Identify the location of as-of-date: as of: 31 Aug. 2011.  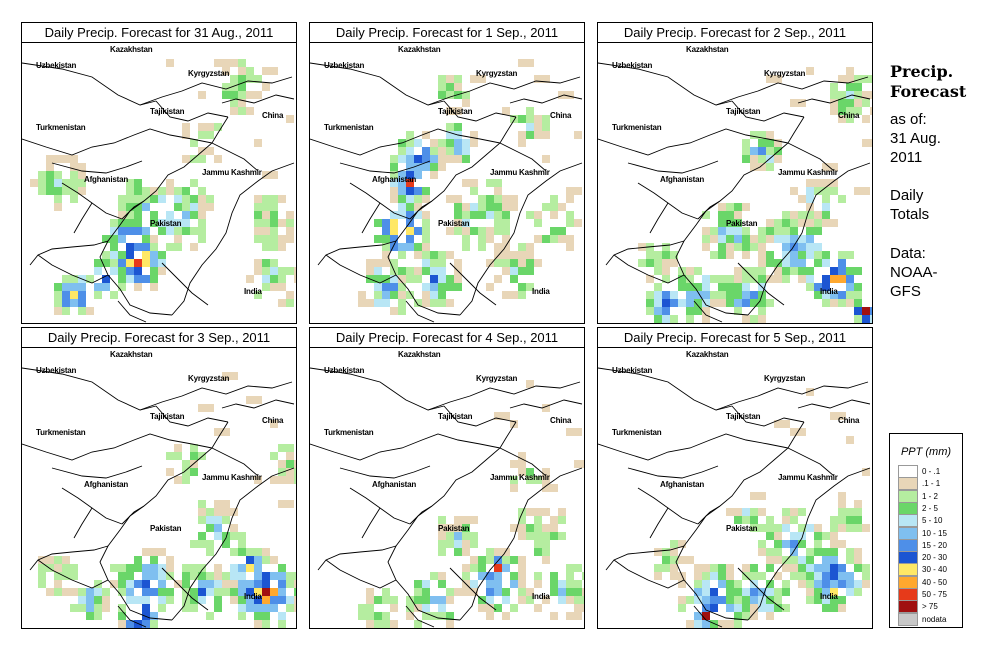
(935, 138).